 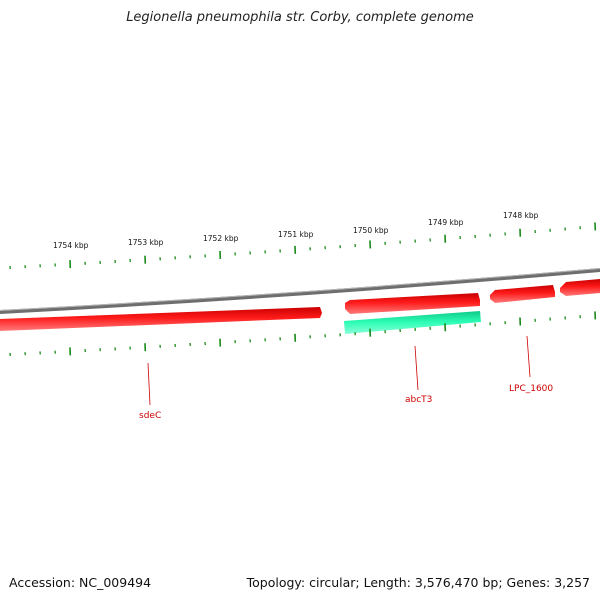 What do you see at coordinates (221, 238) in the screenshot?
I see `scale-label: 1752 kbp` at bounding box center [221, 238].